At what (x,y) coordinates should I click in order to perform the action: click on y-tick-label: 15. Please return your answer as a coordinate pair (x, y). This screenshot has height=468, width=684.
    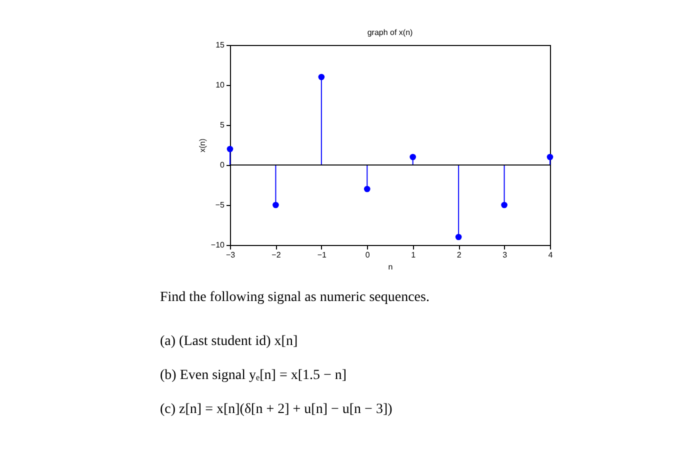
    Looking at the image, I should click on (221, 45).